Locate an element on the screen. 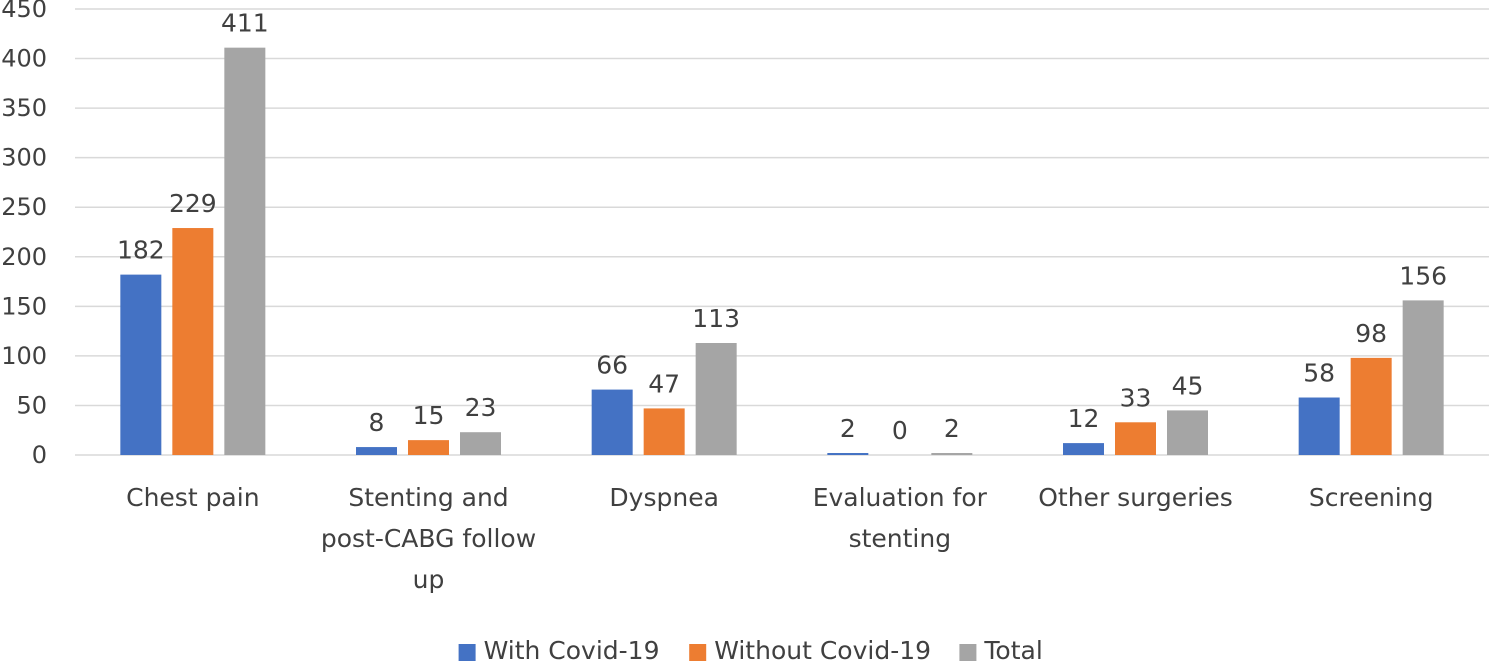  y-tick-label: 200 is located at coordinates (24, 257).